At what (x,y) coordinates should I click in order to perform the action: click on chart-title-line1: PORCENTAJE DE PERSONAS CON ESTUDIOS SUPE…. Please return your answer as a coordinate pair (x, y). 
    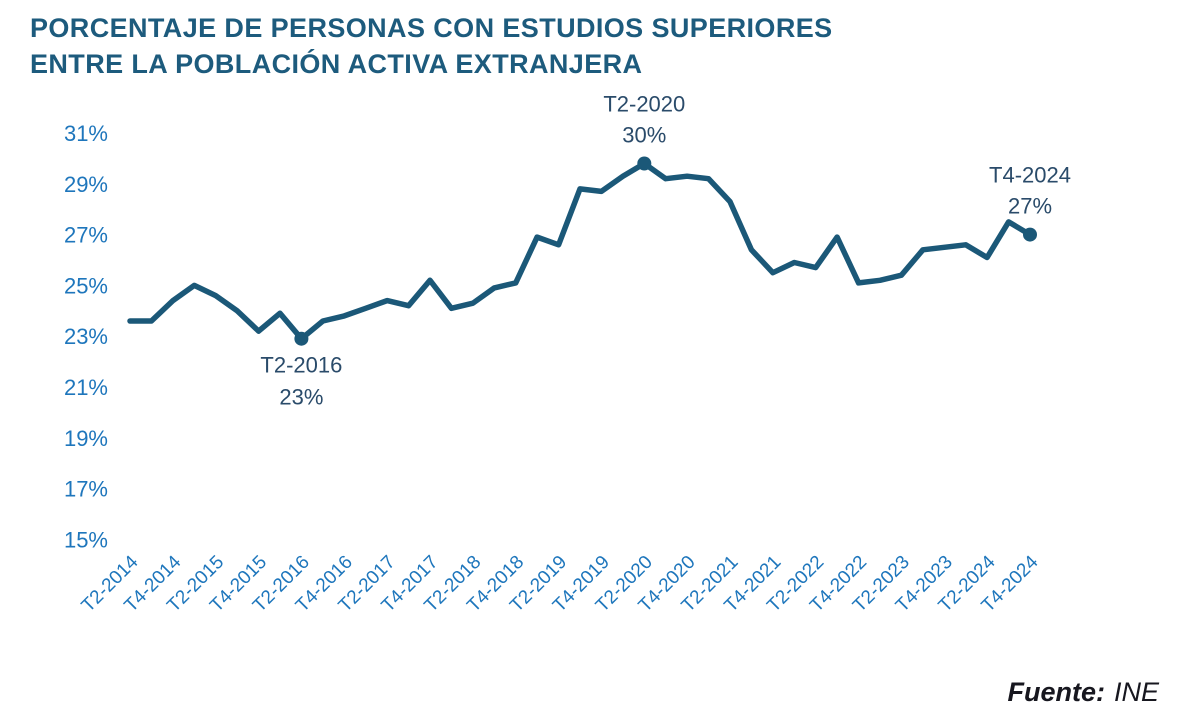
    Looking at the image, I should click on (431, 28).